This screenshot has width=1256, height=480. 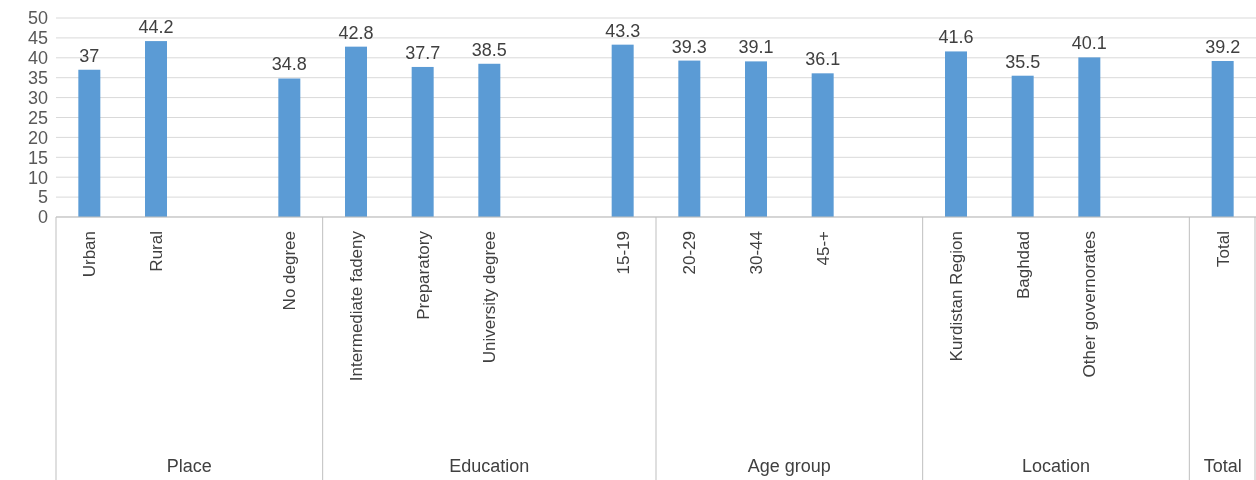 I want to click on data-label: 44.2, so click(x=156, y=27).